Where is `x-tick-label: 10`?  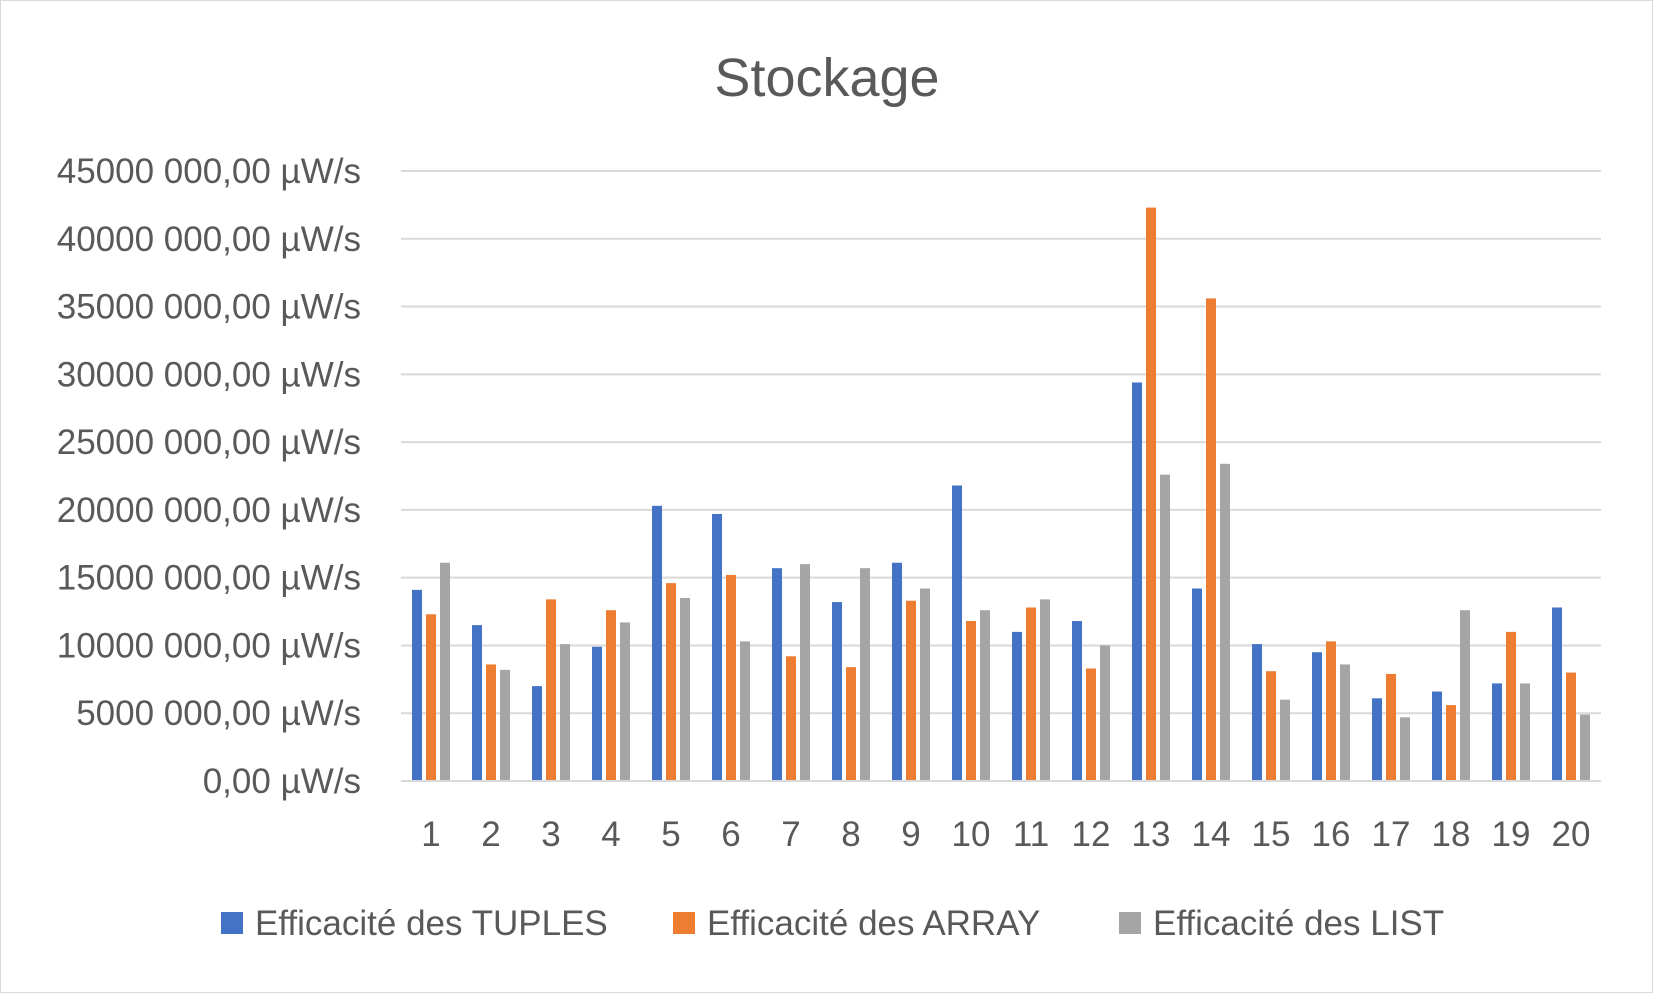
x-tick-label: 10 is located at coordinates (971, 834).